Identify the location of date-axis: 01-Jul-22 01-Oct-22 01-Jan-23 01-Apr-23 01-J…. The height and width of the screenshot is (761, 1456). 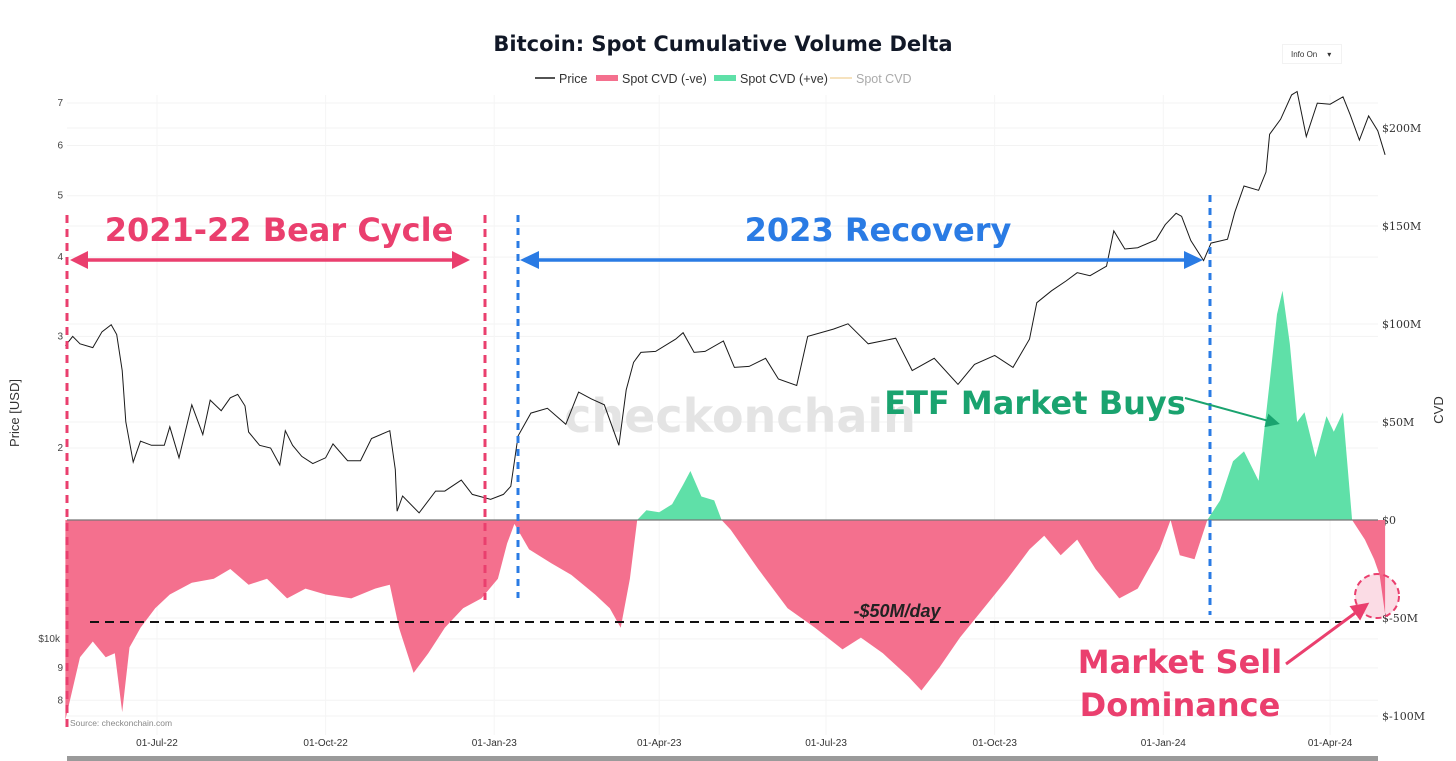
(744, 743).